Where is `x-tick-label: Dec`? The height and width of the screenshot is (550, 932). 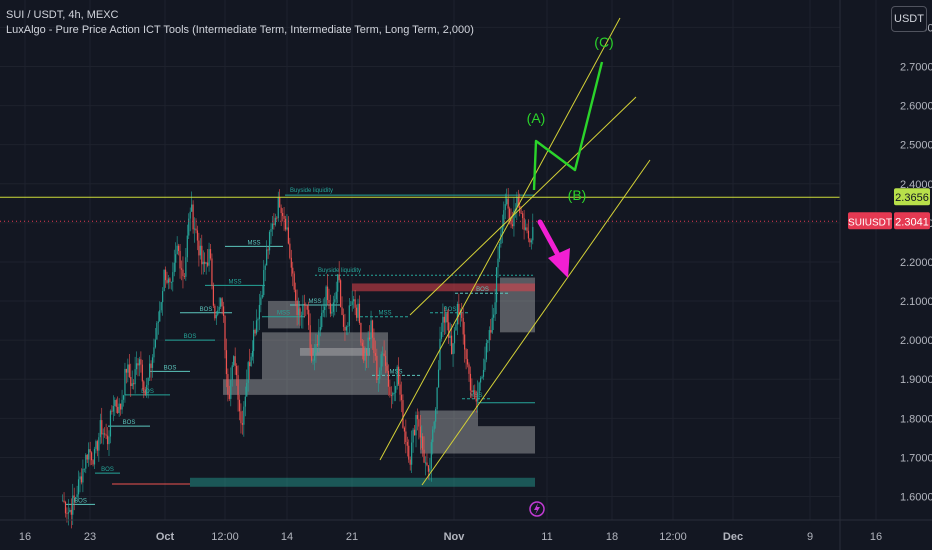 x-tick-label: Dec is located at coordinates (733, 537).